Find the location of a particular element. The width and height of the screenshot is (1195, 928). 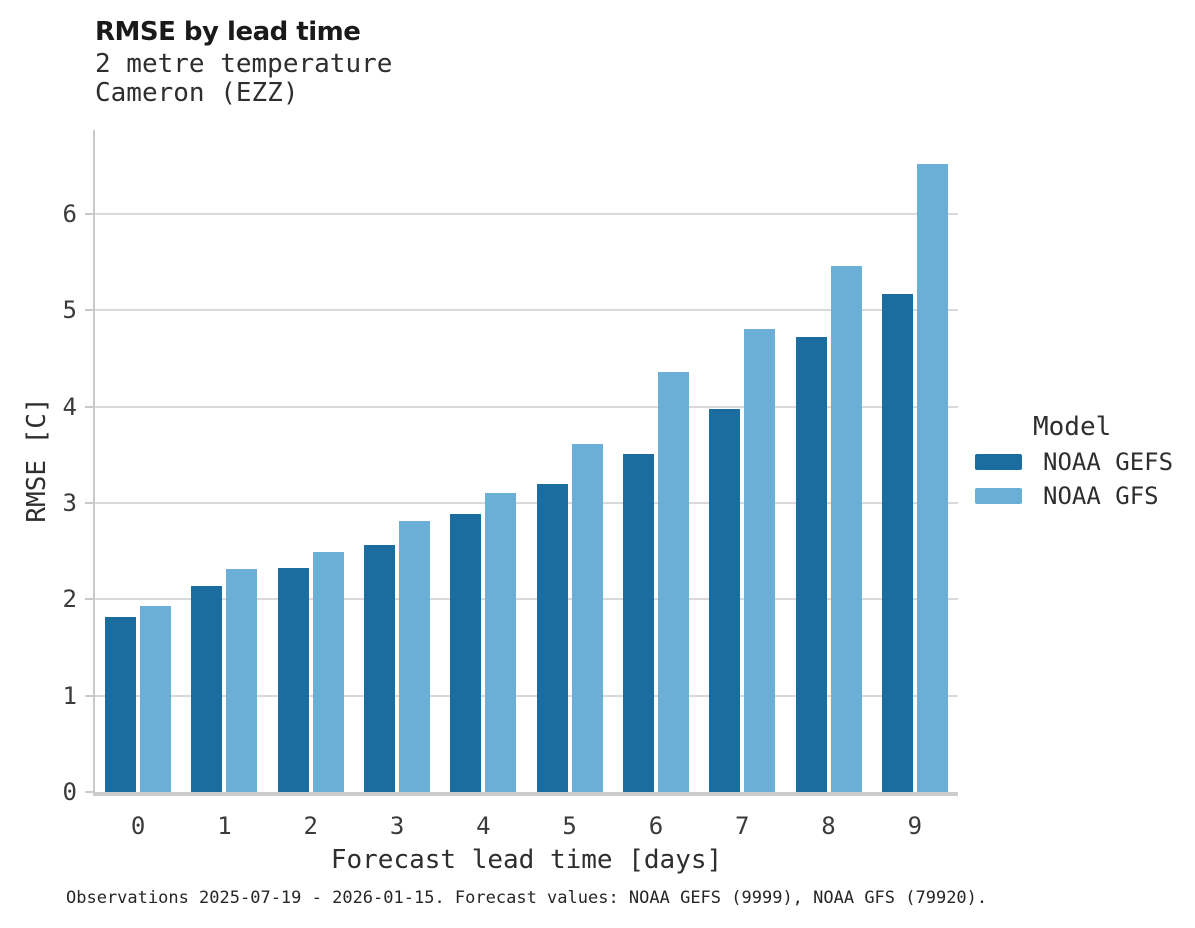

y-tick-label-3: 3 is located at coordinates (69, 502).